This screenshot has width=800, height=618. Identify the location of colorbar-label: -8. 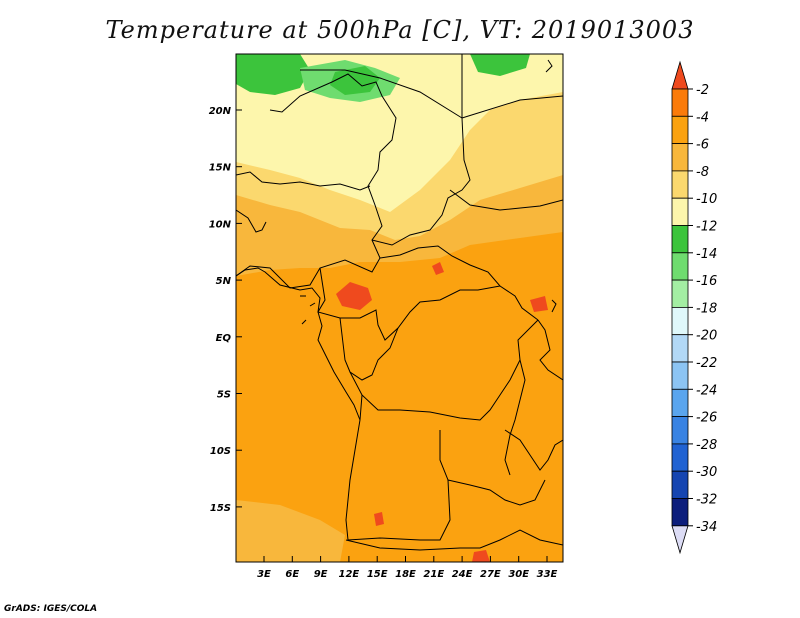
(702, 172).